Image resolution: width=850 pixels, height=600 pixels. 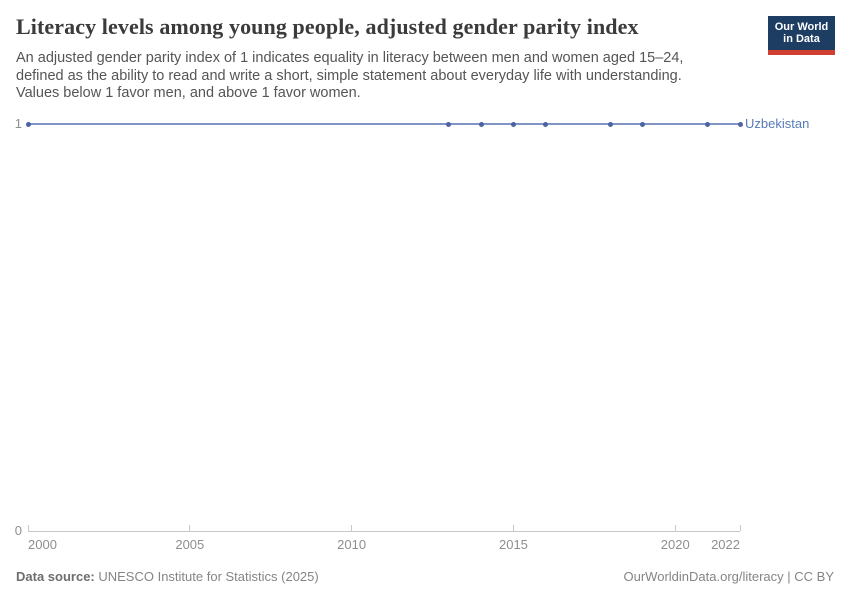 What do you see at coordinates (206, 576) in the screenshot?
I see `data-source-value: UNESCO Institute for Statistics (2025)` at bounding box center [206, 576].